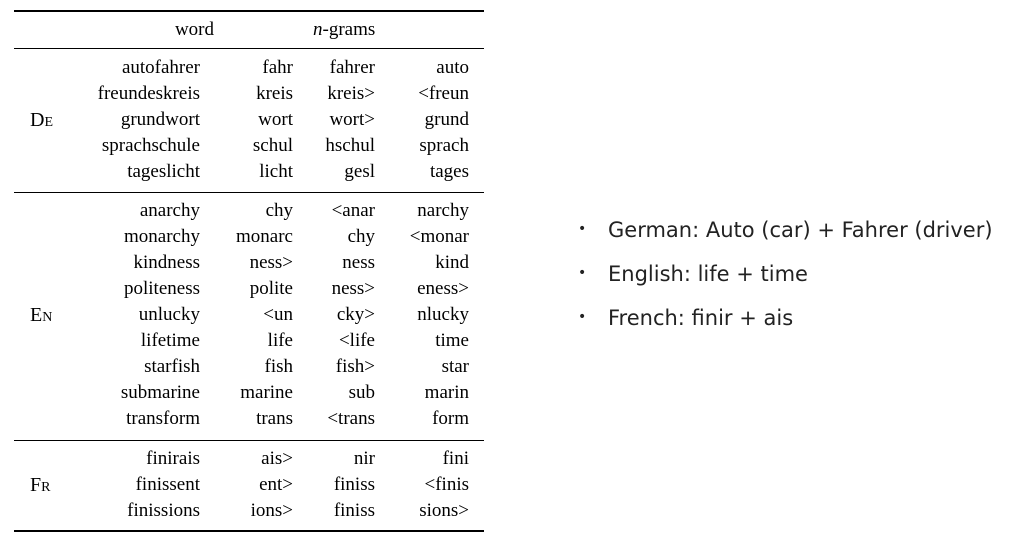 The height and width of the screenshot is (544, 1021). I want to click on ngram-cell: auto, so click(452, 67).